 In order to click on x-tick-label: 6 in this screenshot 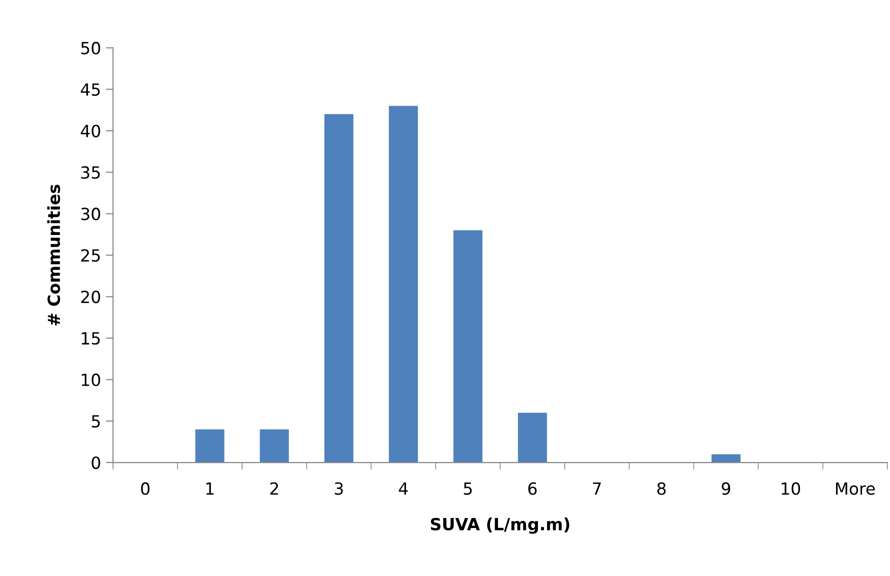, I will do `click(532, 488)`.